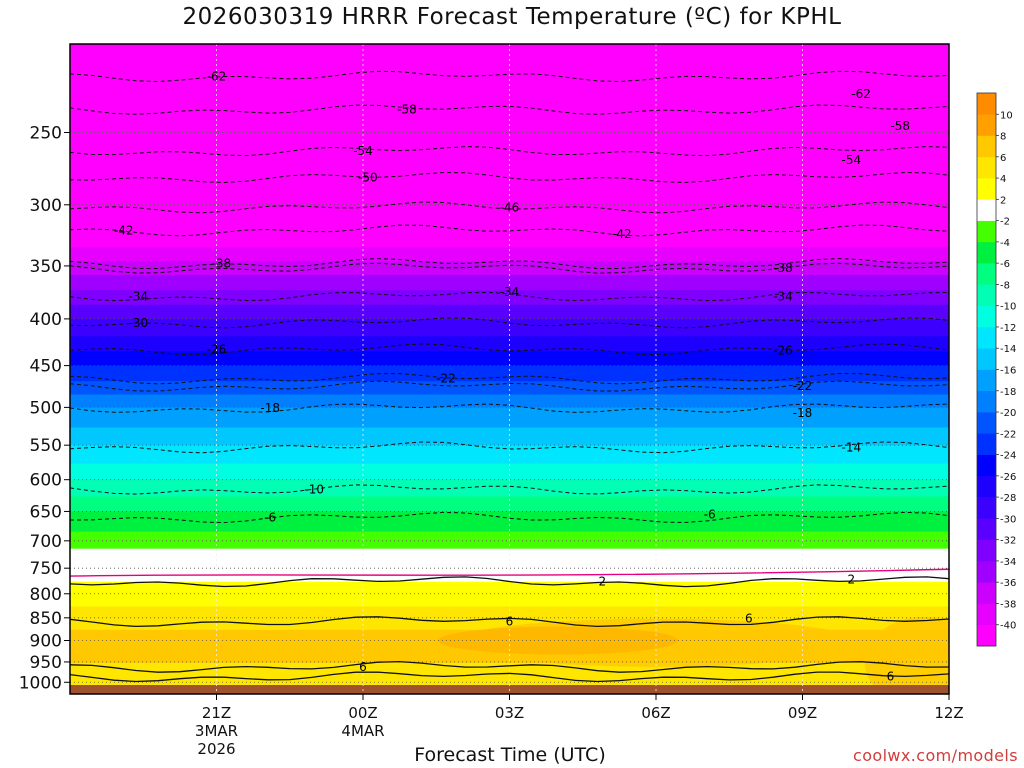  What do you see at coordinates (1008, 626) in the screenshot?
I see `colorbar-label: -40` at bounding box center [1008, 626].